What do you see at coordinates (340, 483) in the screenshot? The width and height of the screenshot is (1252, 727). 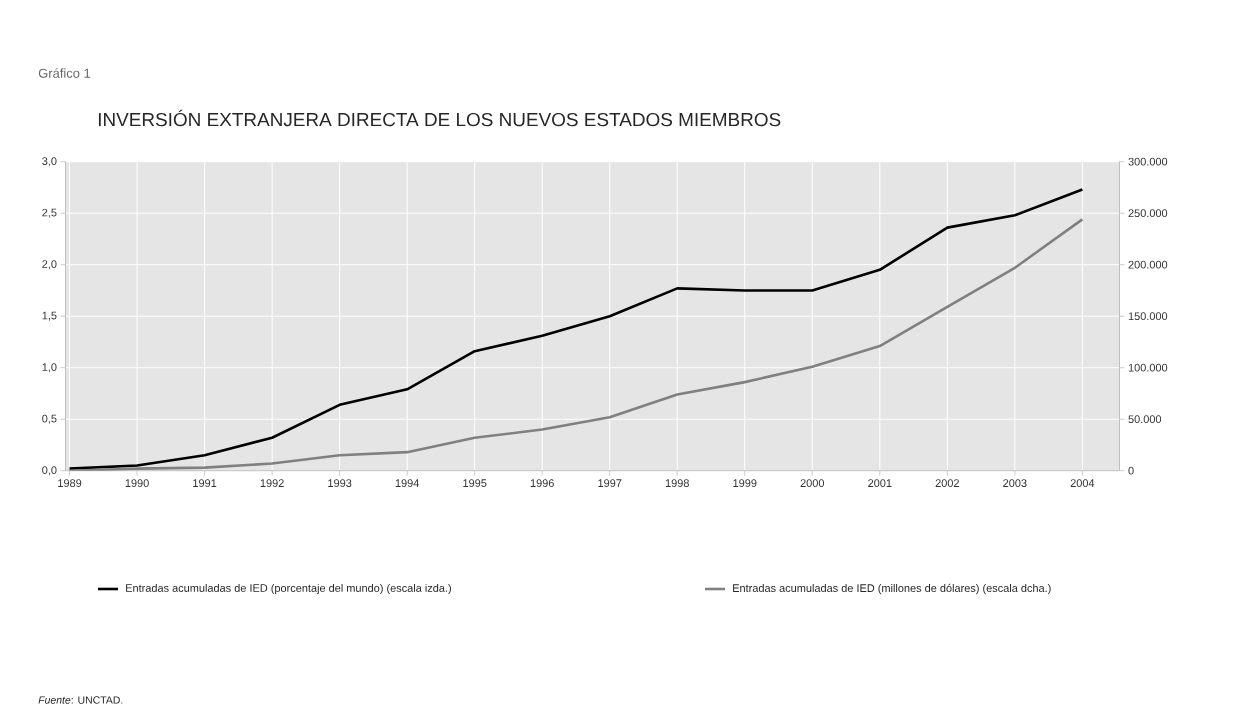 I see `x-tick-label: 1993` at bounding box center [340, 483].